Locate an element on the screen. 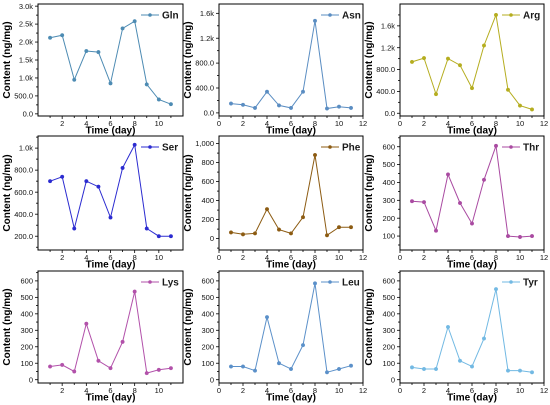  y-tick-label: 600 is located at coordinates (26, 280).